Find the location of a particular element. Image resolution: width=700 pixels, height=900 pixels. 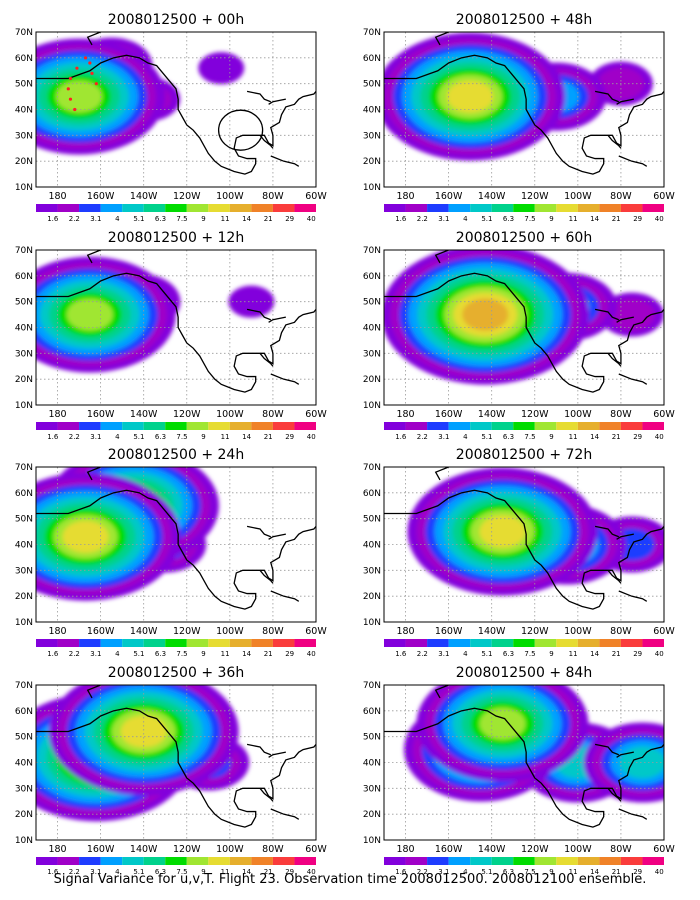

colorbar-label: 6.3 is located at coordinates (160, 437).